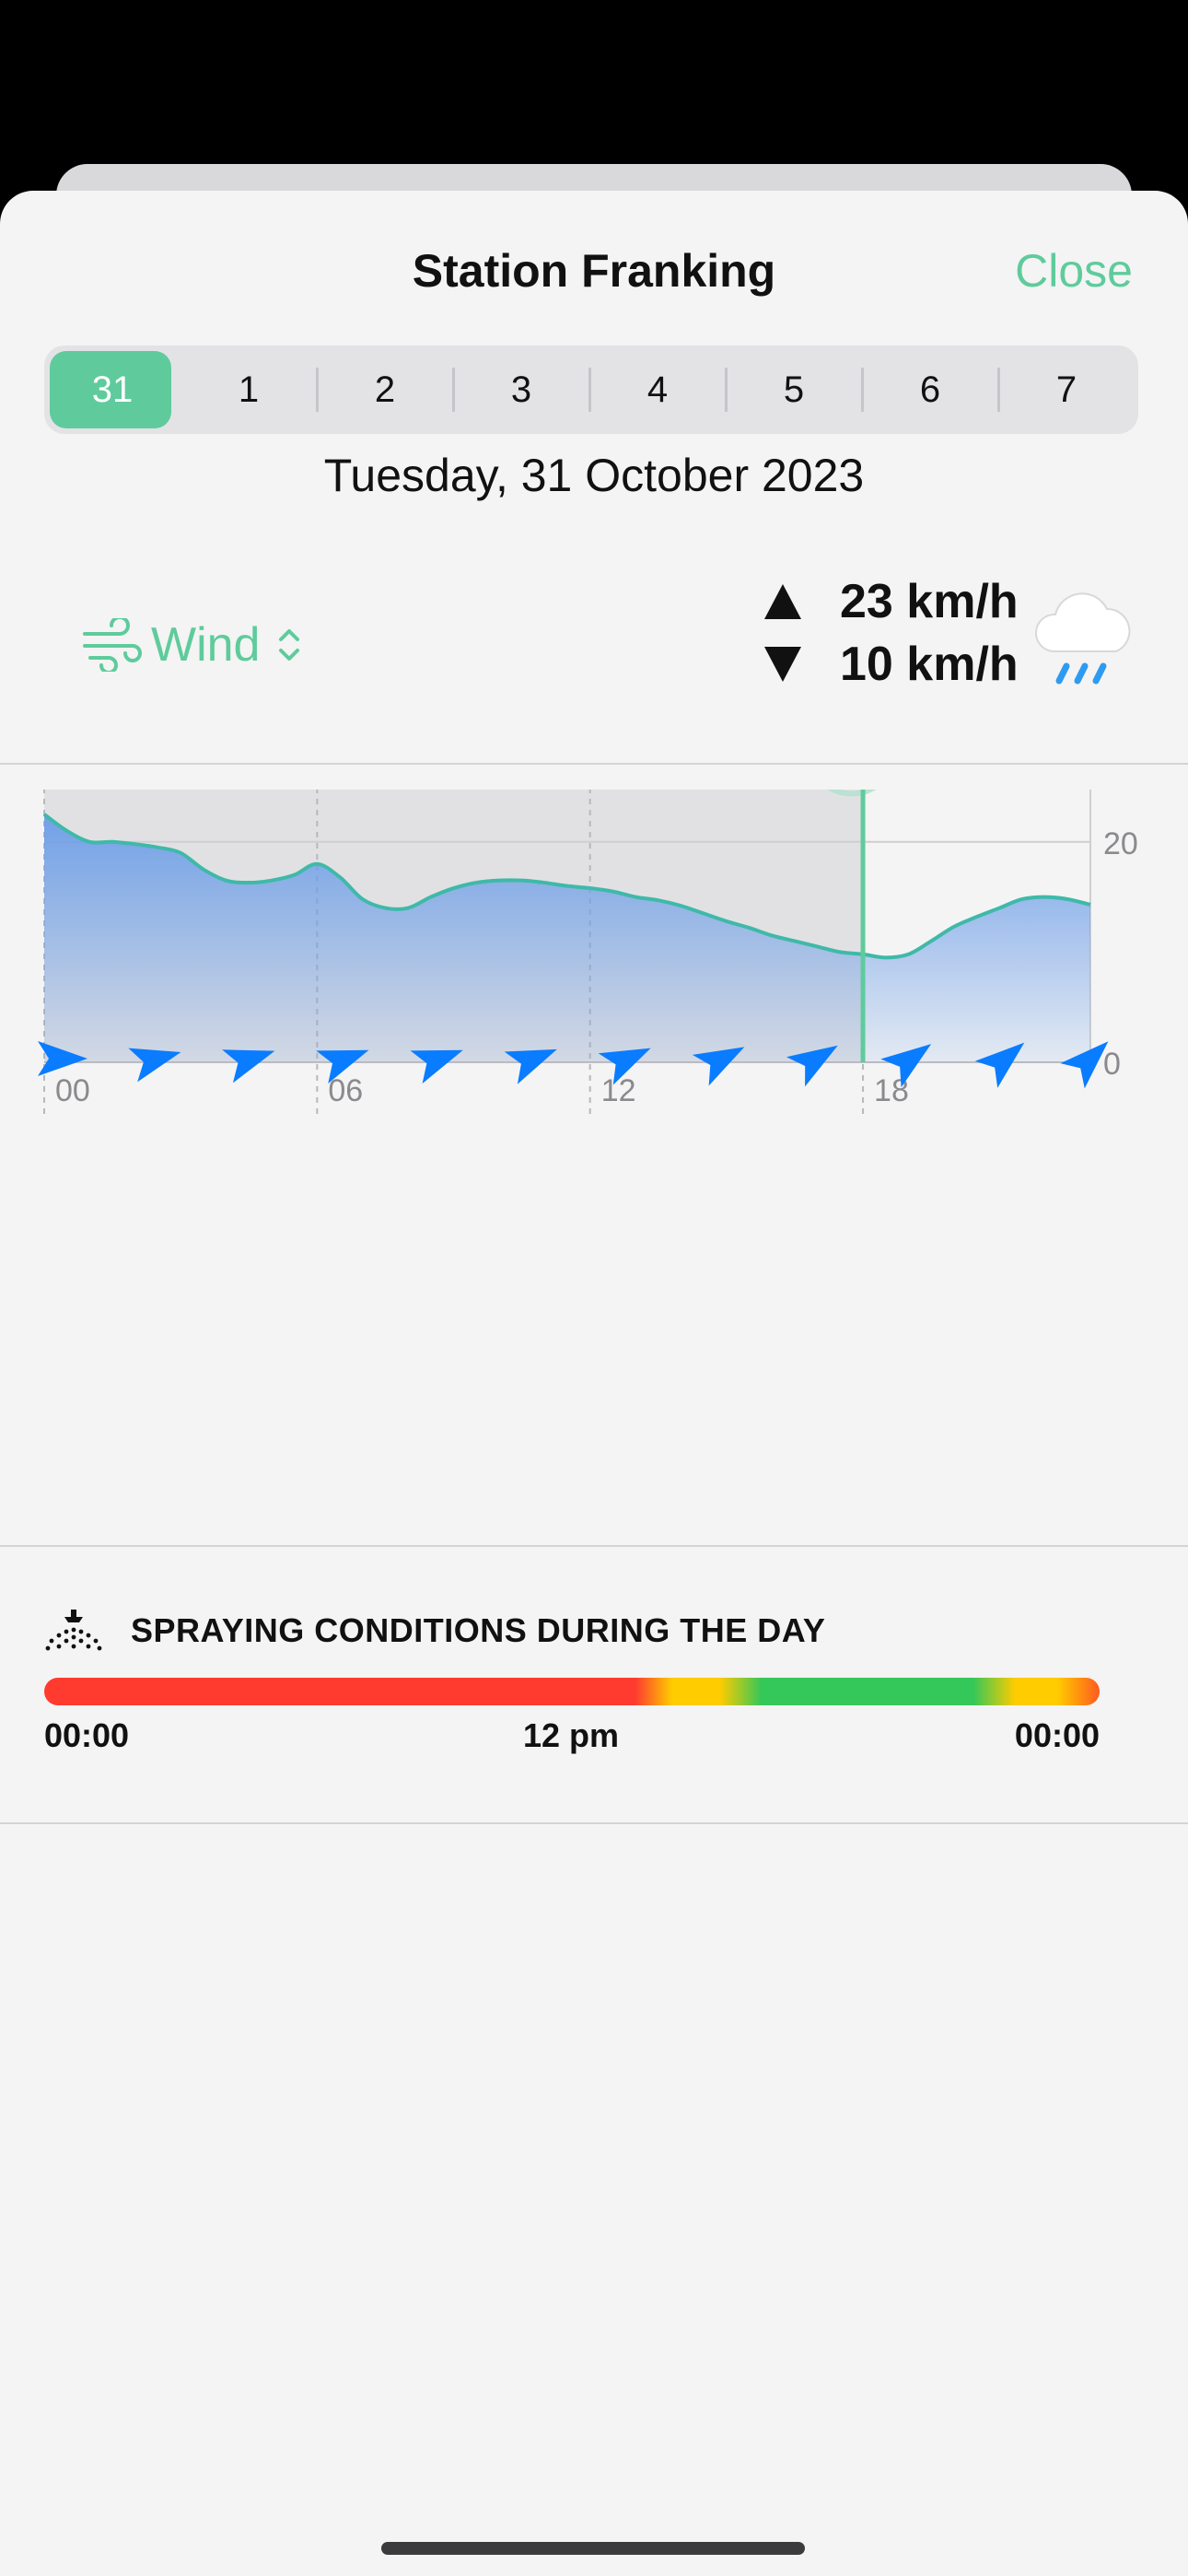 The image size is (1188, 2576). I want to click on x-tick-label: 06, so click(345, 1090).